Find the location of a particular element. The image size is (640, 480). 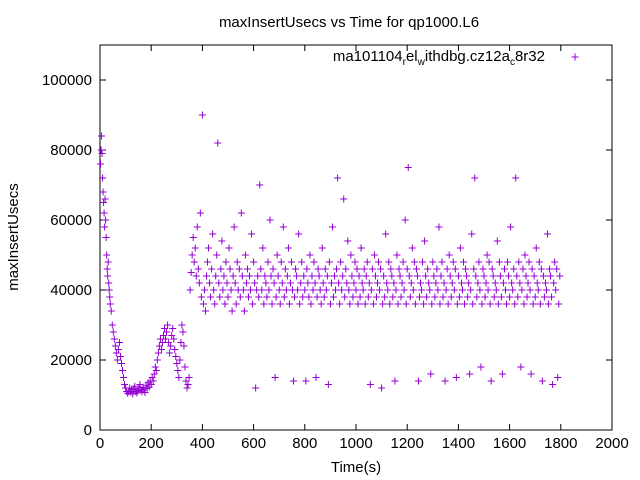

x-tick-label: 200 is located at coordinates (151, 443).